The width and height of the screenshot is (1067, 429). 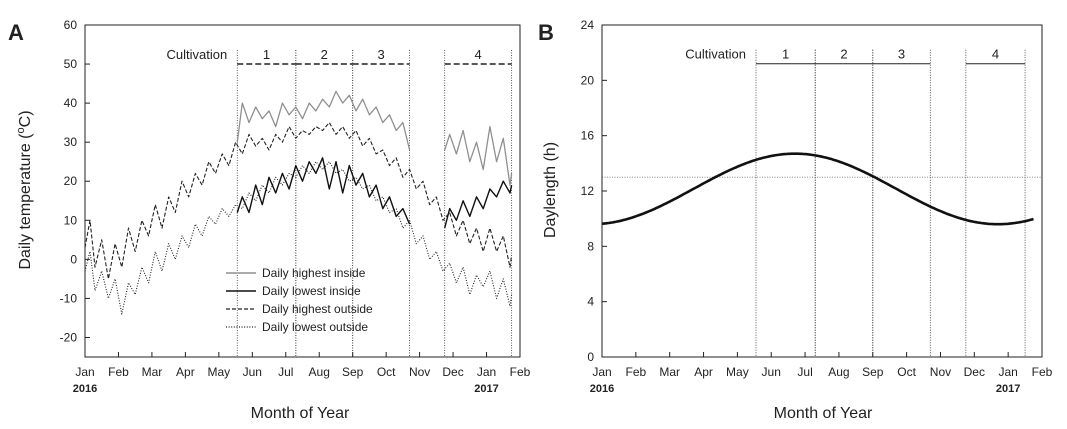 I want to click on year-label-b-1: 2017, so click(x=1008, y=389).